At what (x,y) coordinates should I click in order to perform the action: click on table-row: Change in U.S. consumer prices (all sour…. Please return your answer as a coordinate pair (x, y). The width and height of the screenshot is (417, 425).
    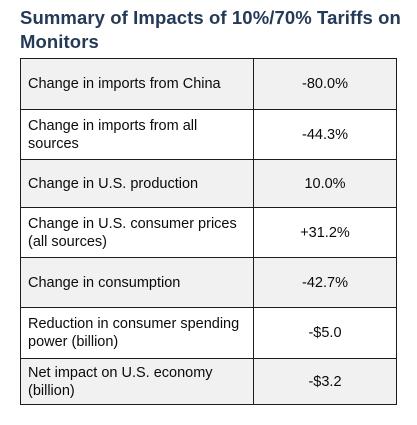
    Looking at the image, I should click on (208, 232).